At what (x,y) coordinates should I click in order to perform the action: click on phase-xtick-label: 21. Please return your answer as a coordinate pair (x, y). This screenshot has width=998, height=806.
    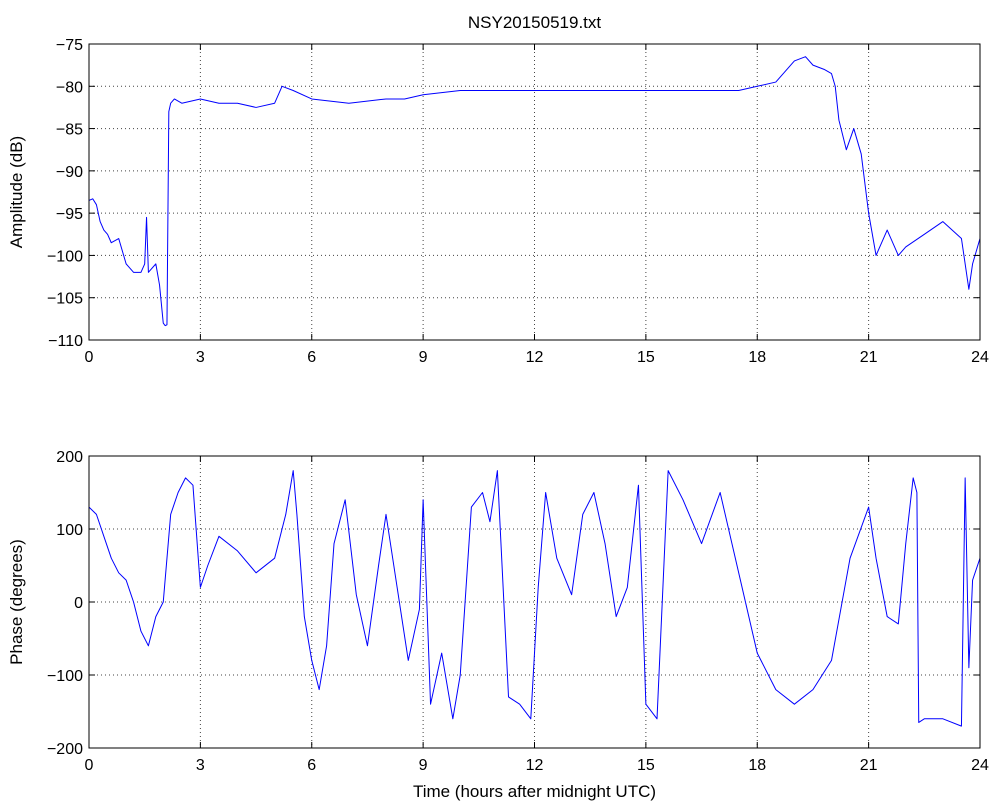
    Looking at the image, I should click on (869, 765).